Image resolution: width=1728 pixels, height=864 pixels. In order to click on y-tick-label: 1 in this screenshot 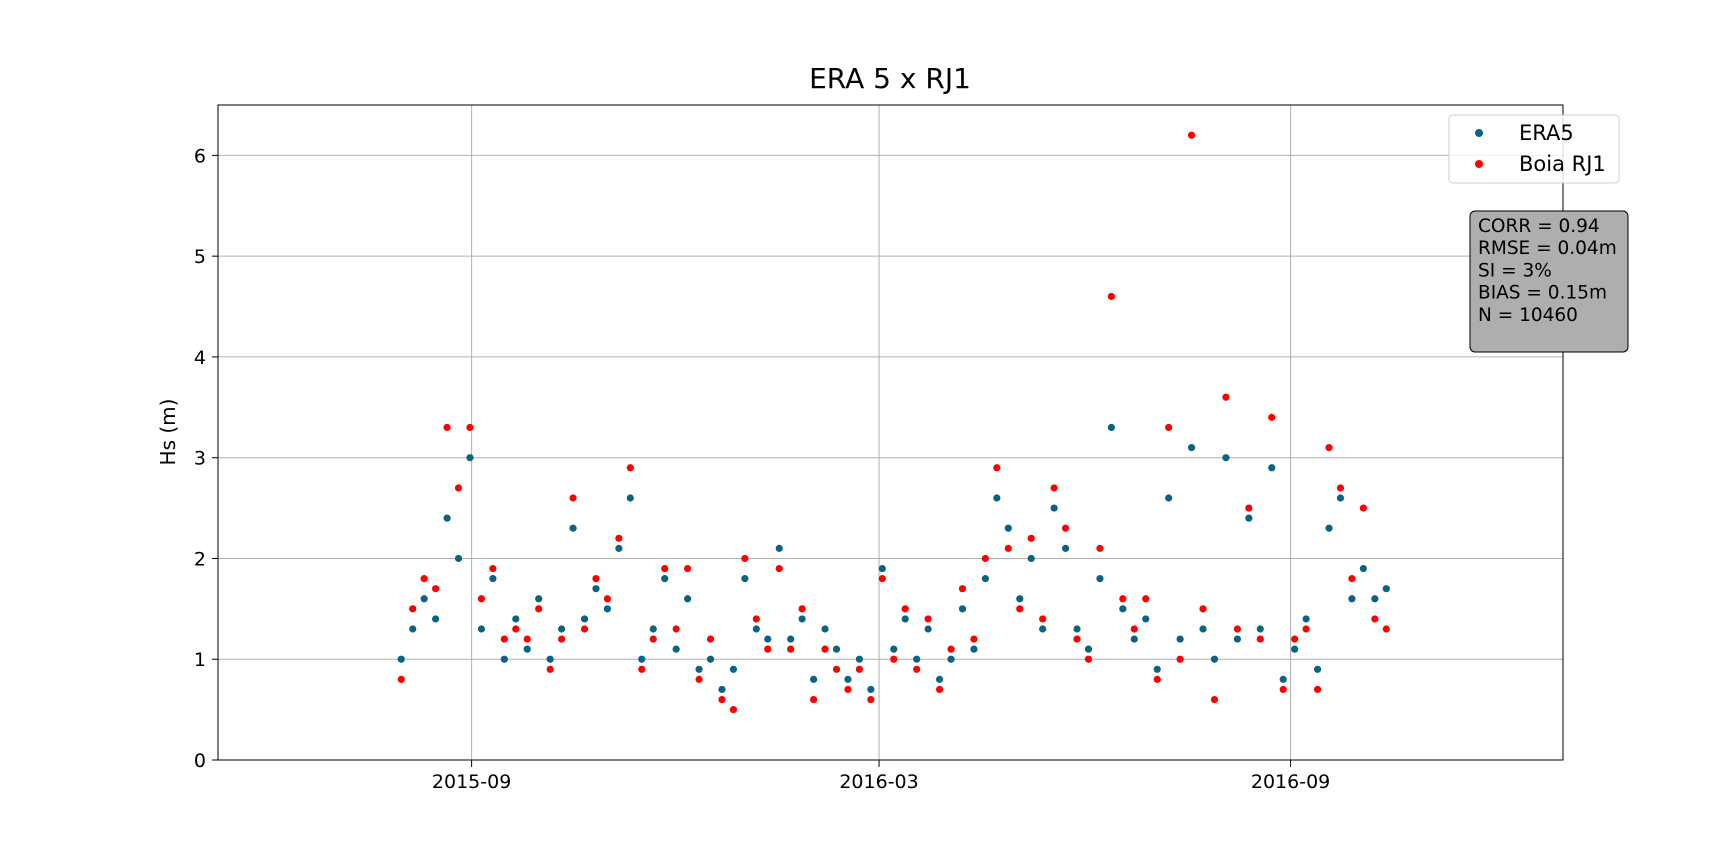, I will do `click(200, 660)`.